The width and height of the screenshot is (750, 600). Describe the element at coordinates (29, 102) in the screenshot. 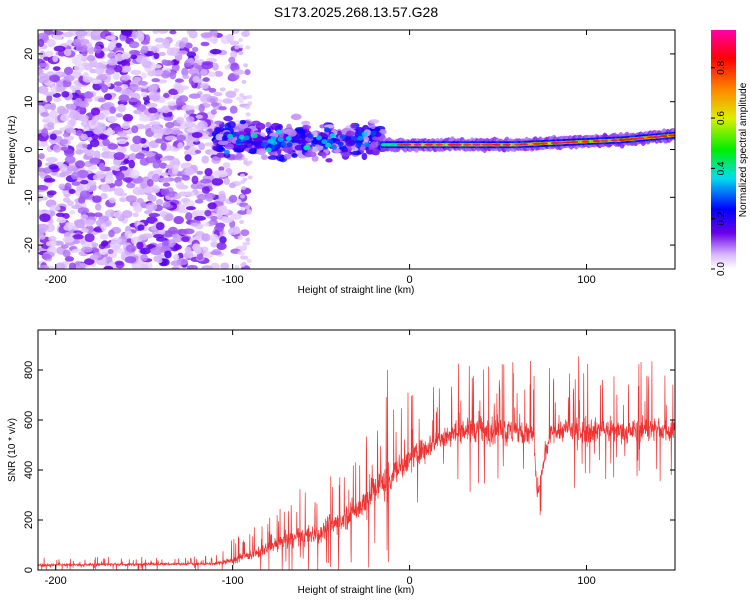

I see `spectrogram-y-tick-label: 10` at that location.